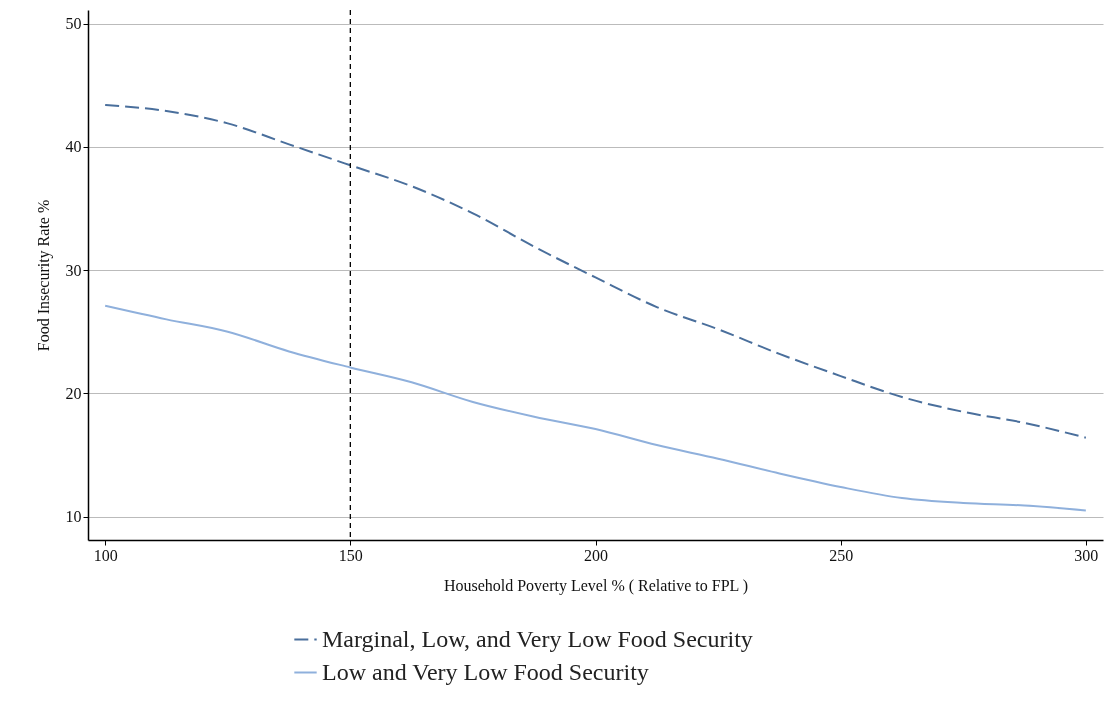  What do you see at coordinates (485, 671) in the screenshot?
I see `legend-label: Low and Very Low Food Security` at bounding box center [485, 671].